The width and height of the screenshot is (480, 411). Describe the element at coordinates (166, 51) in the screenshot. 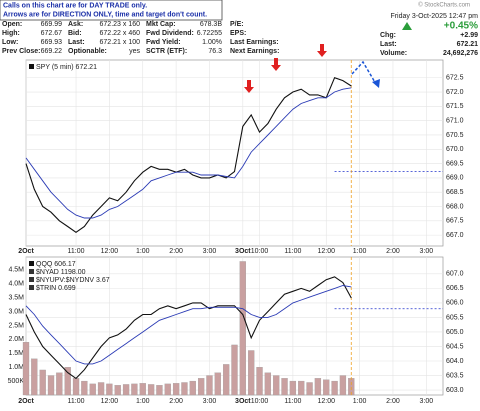

I see `info-label: SCTR (ETF):` at that location.